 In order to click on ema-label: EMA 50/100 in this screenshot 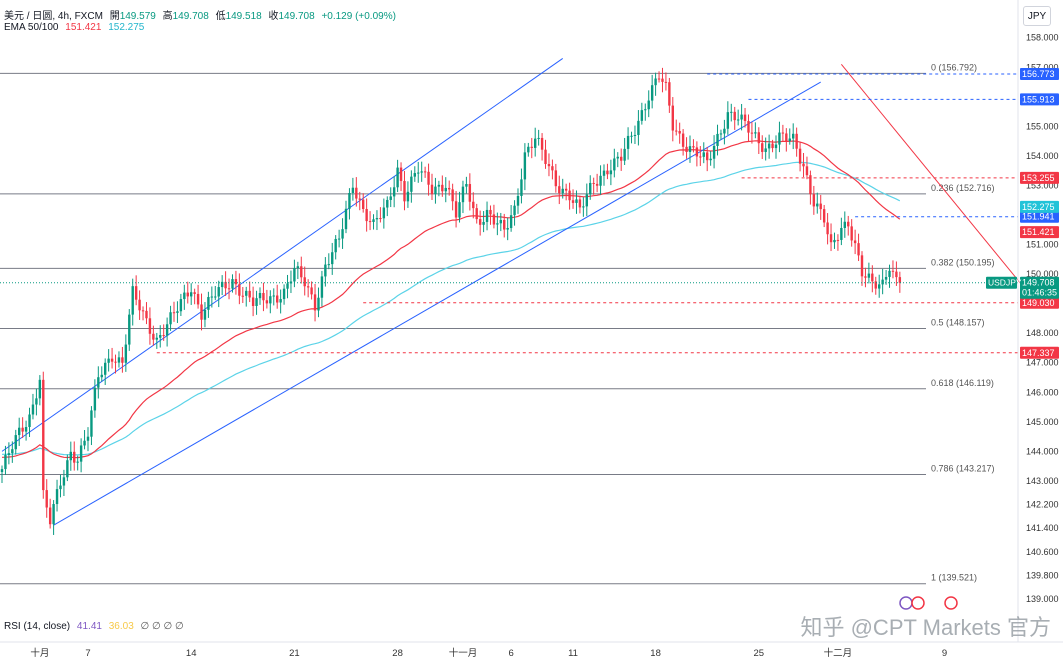, I will do `click(31, 27)`.